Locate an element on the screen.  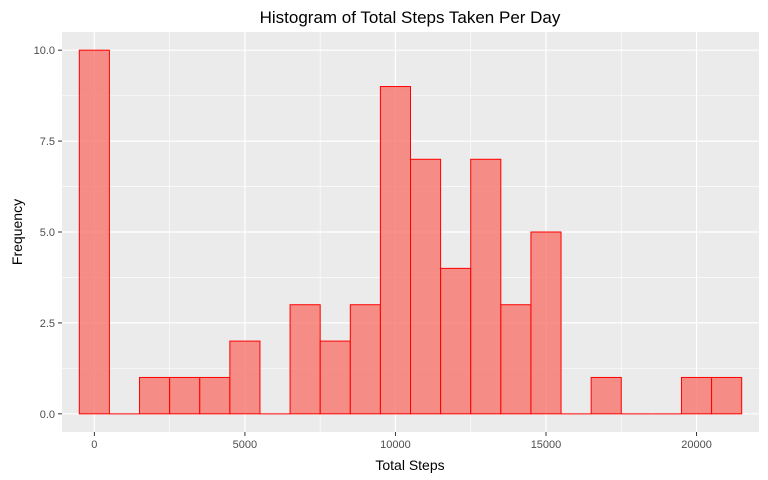
y-tick-label: 10.0 is located at coordinates (44, 51).